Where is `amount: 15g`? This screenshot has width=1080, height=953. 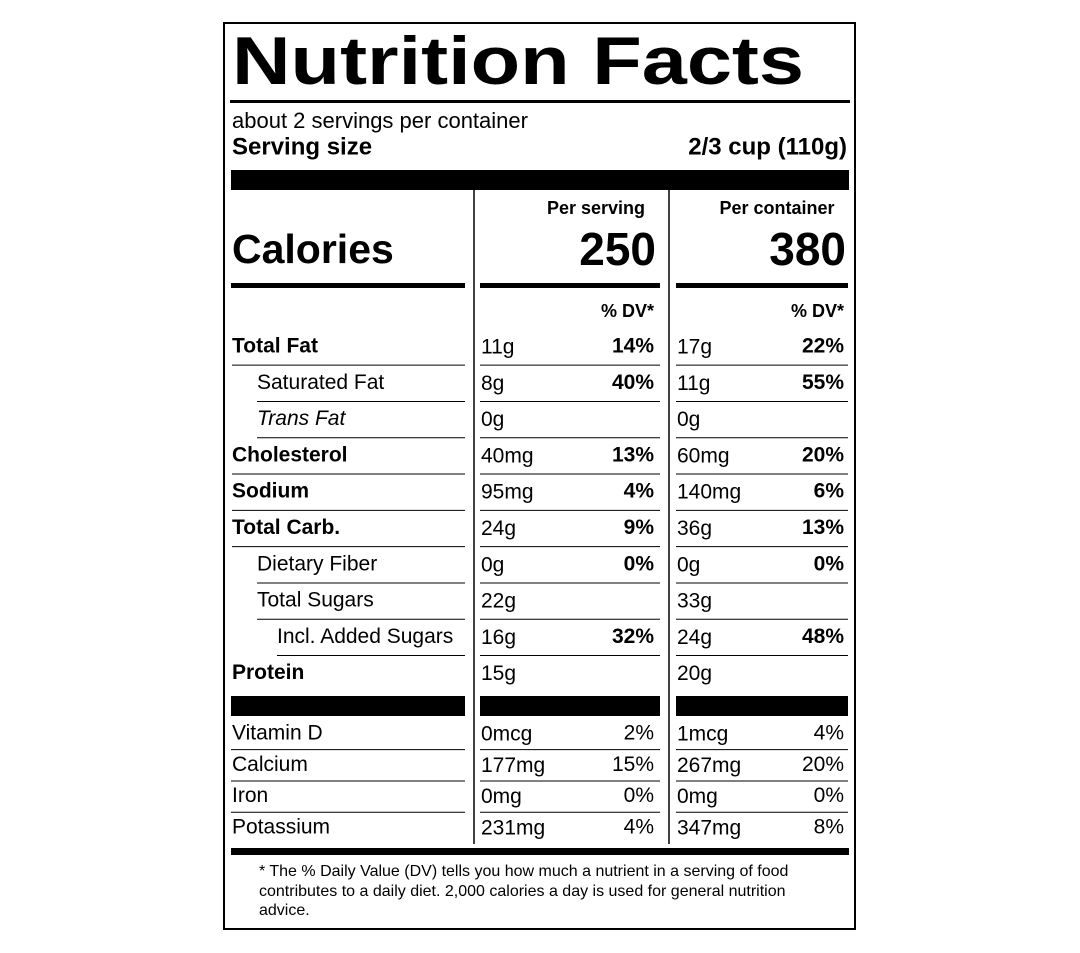 amount: 15g is located at coordinates (498, 673).